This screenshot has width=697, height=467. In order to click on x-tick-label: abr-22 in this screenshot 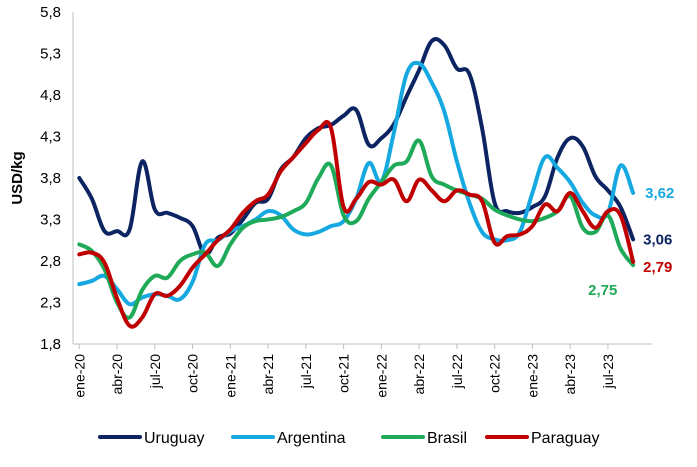, I will do `click(419, 374)`.